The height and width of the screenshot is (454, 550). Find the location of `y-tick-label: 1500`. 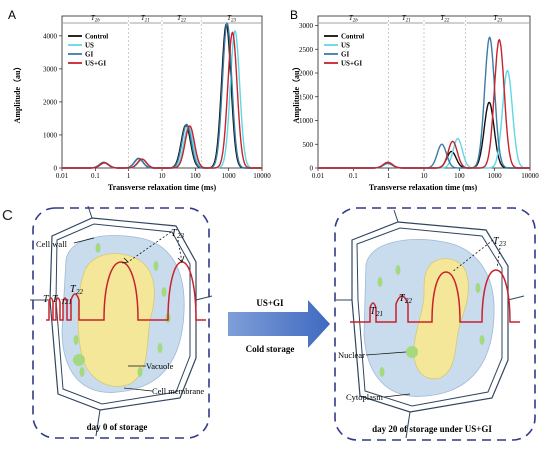

y-tick-label: 1500 is located at coordinates (306, 97).